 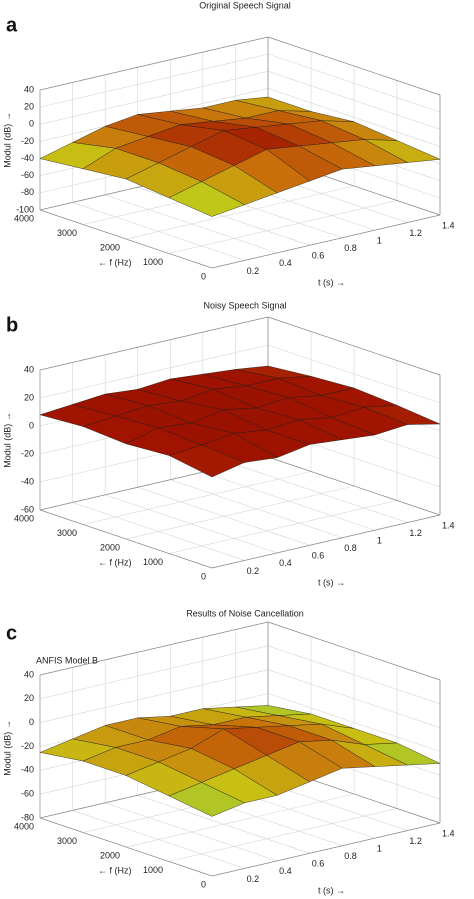 What do you see at coordinates (12, 25) in the screenshot?
I see `panel-letter: a` at bounding box center [12, 25].